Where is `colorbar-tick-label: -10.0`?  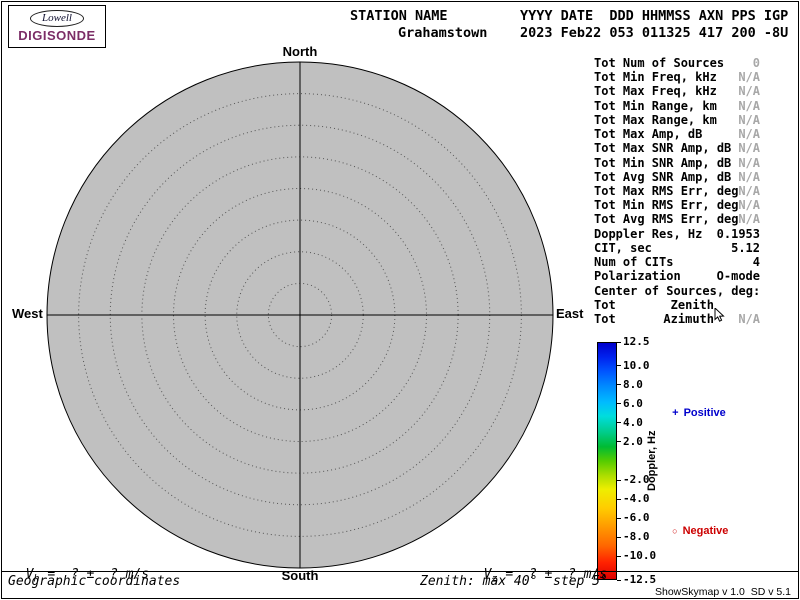
colorbar-tick-label: -10.0 is located at coordinates (640, 556).